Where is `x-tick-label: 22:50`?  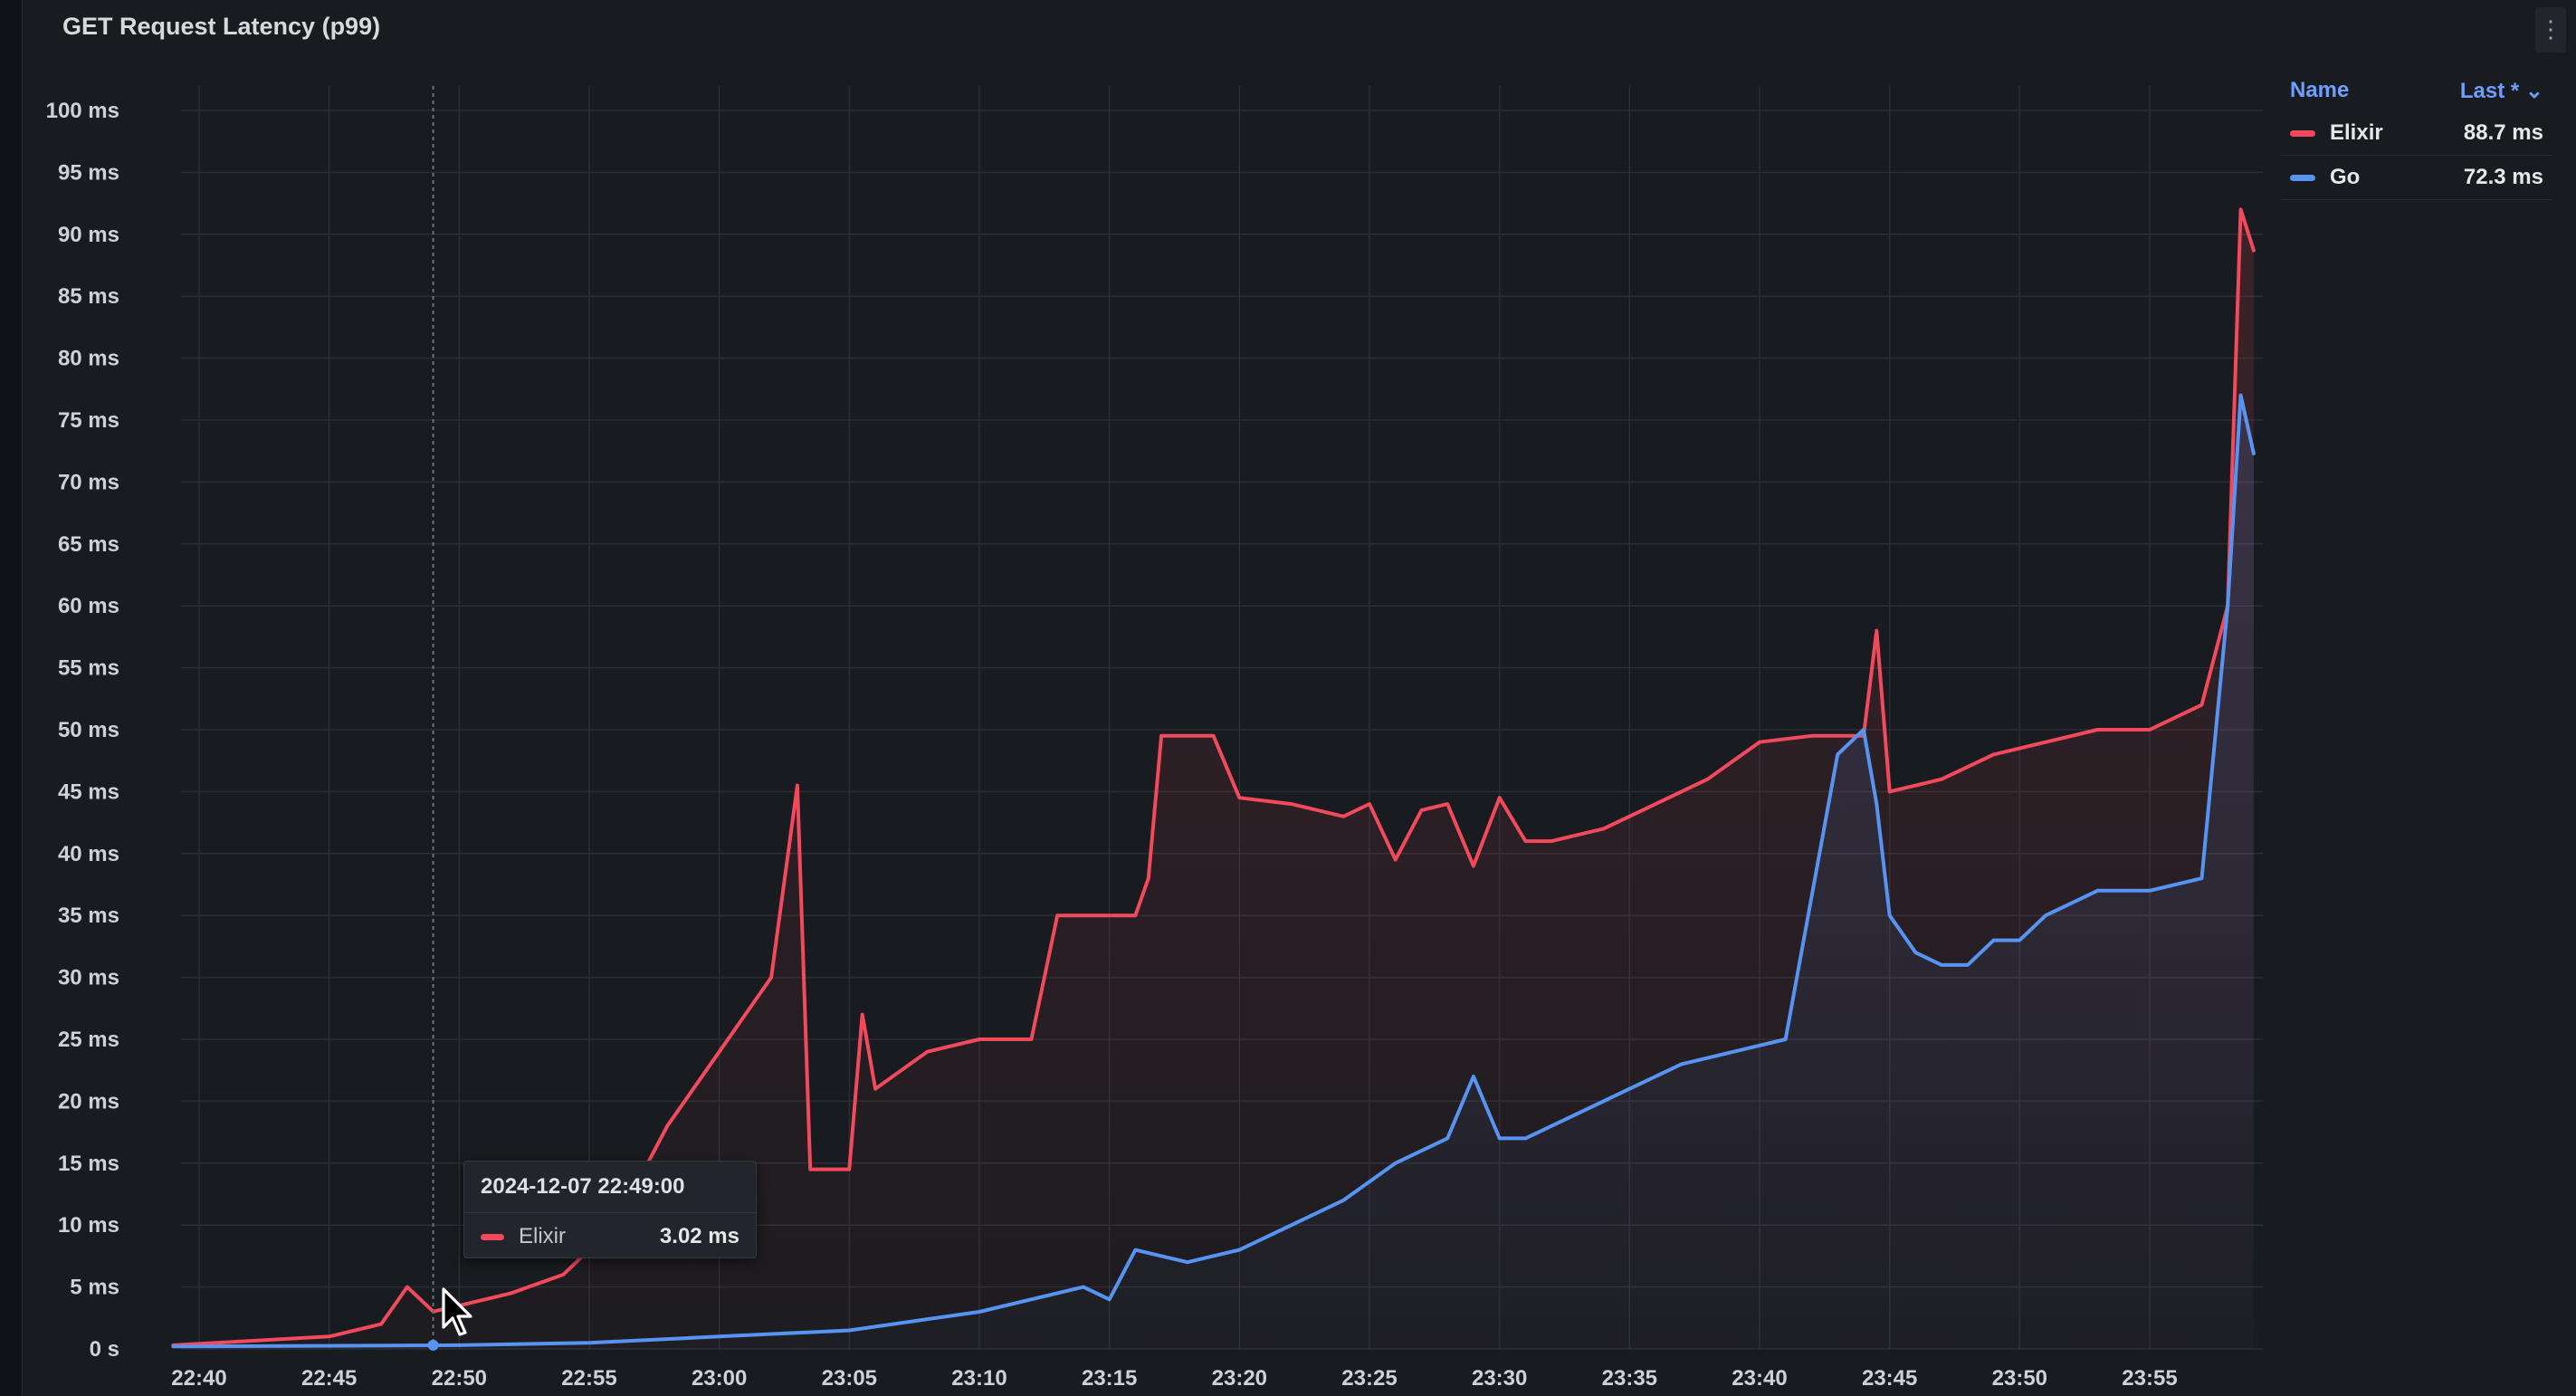 x-tick-label: 22:50 is located at coordinates (459, 1378).